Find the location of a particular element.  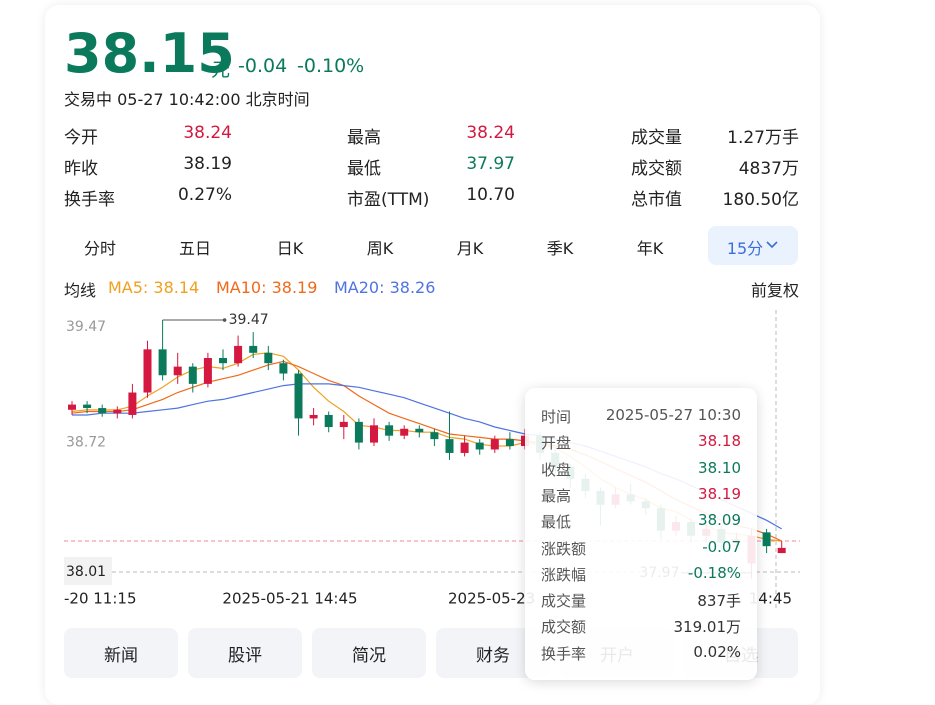

x-axis-label: 2025-05-23 is located at coordinates (491, 599).